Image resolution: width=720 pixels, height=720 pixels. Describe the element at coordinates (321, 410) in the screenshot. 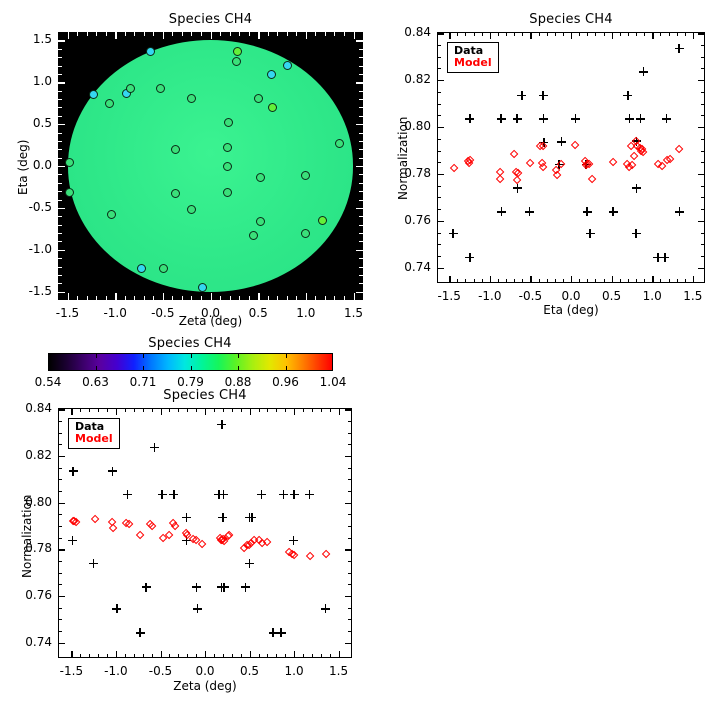

I see `zeta-panel-xtick-minor-top` at that location.